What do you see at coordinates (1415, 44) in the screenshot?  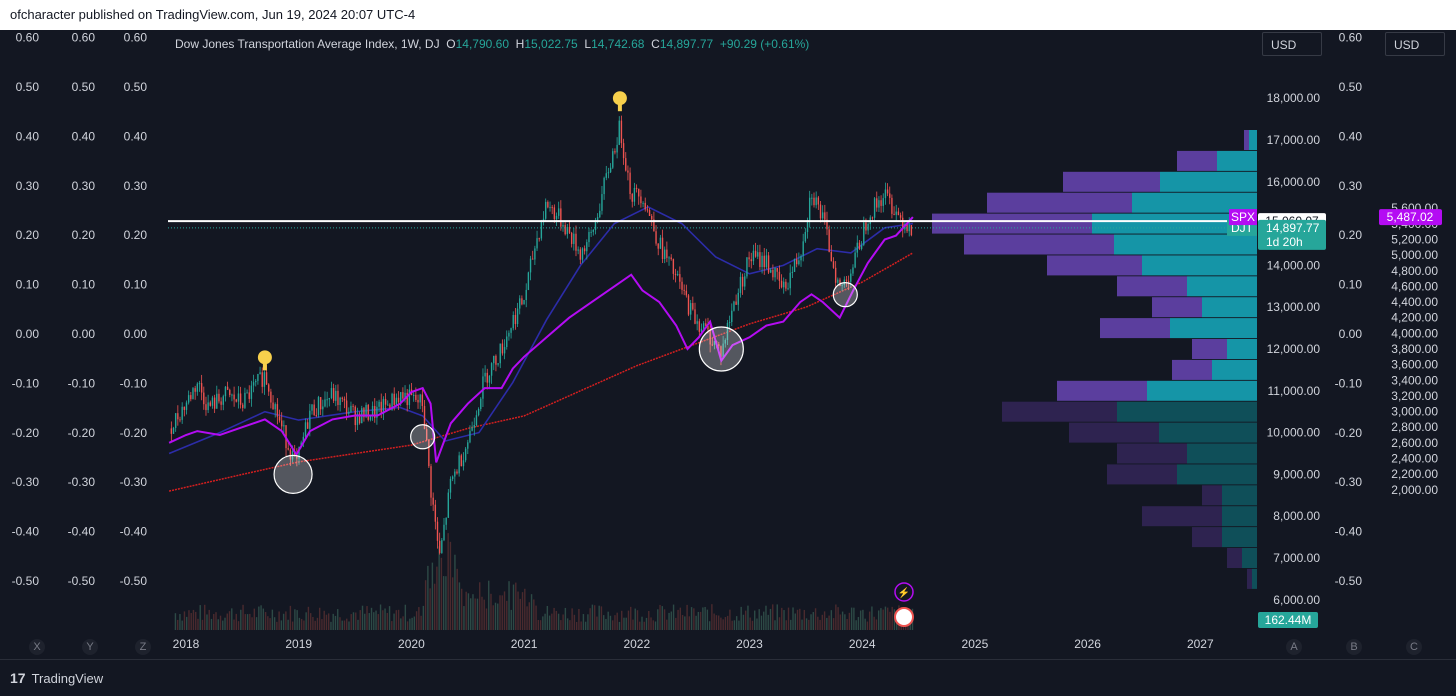 I see `currency-selector-right: USD` at bounding box center [1415, 44].